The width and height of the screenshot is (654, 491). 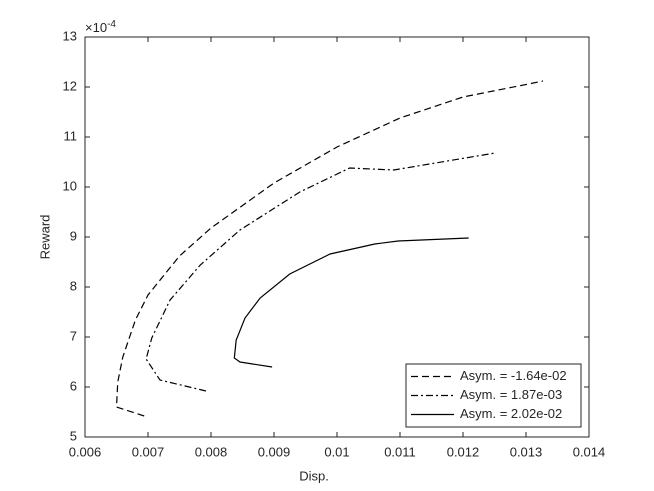 What do you see at coordinates (73, 285) in the screenshot?
I see `y-tick-label: 8` at bounding box center [73, 285].